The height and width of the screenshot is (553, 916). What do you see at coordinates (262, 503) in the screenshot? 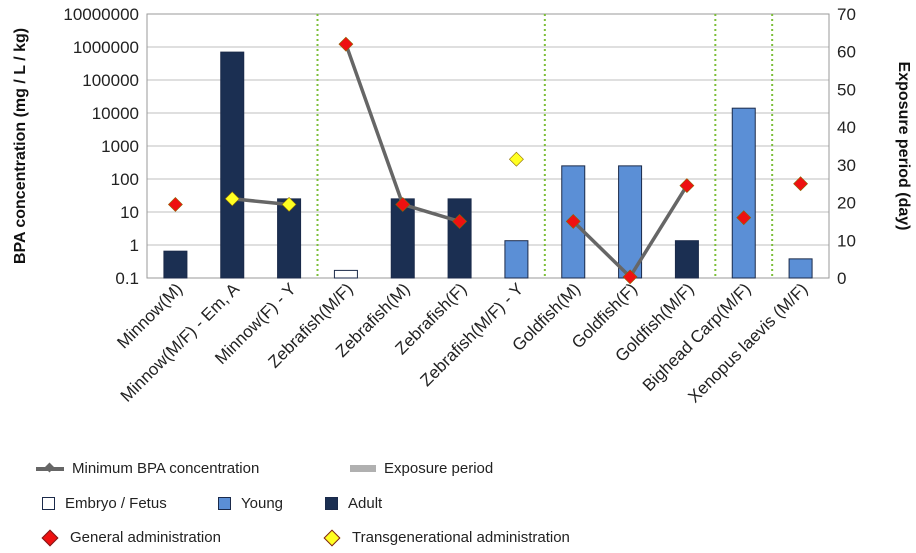
I see `legend-young-label: Young` at bounding box center [262, 503].